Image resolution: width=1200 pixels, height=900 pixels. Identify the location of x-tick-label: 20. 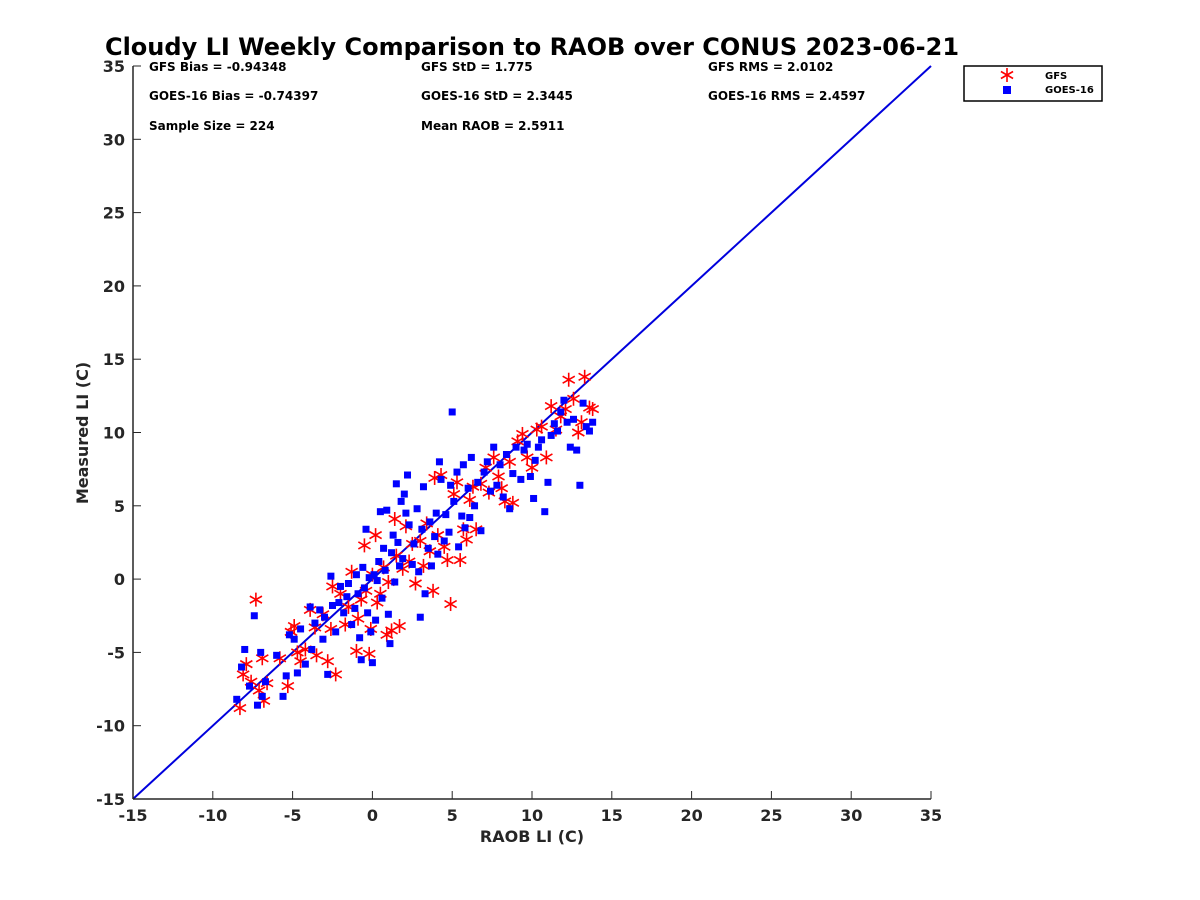
(691, 815).